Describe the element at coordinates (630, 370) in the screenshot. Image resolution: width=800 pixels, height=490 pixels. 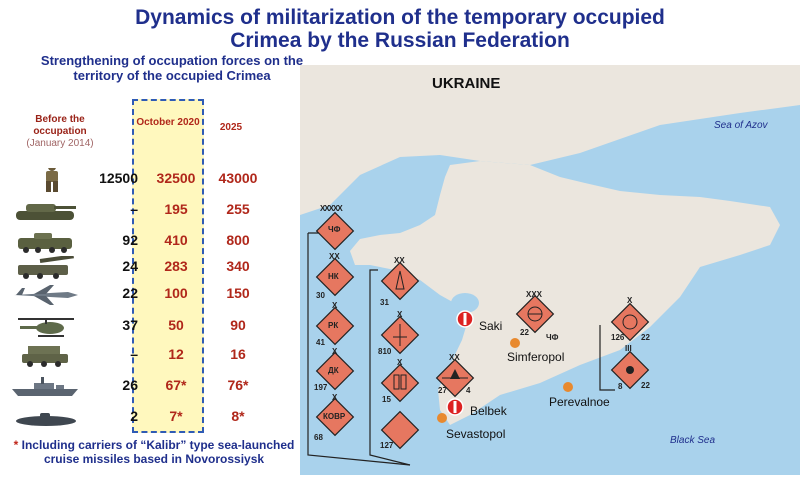
I see `unit-artillery-regiment` at that location.